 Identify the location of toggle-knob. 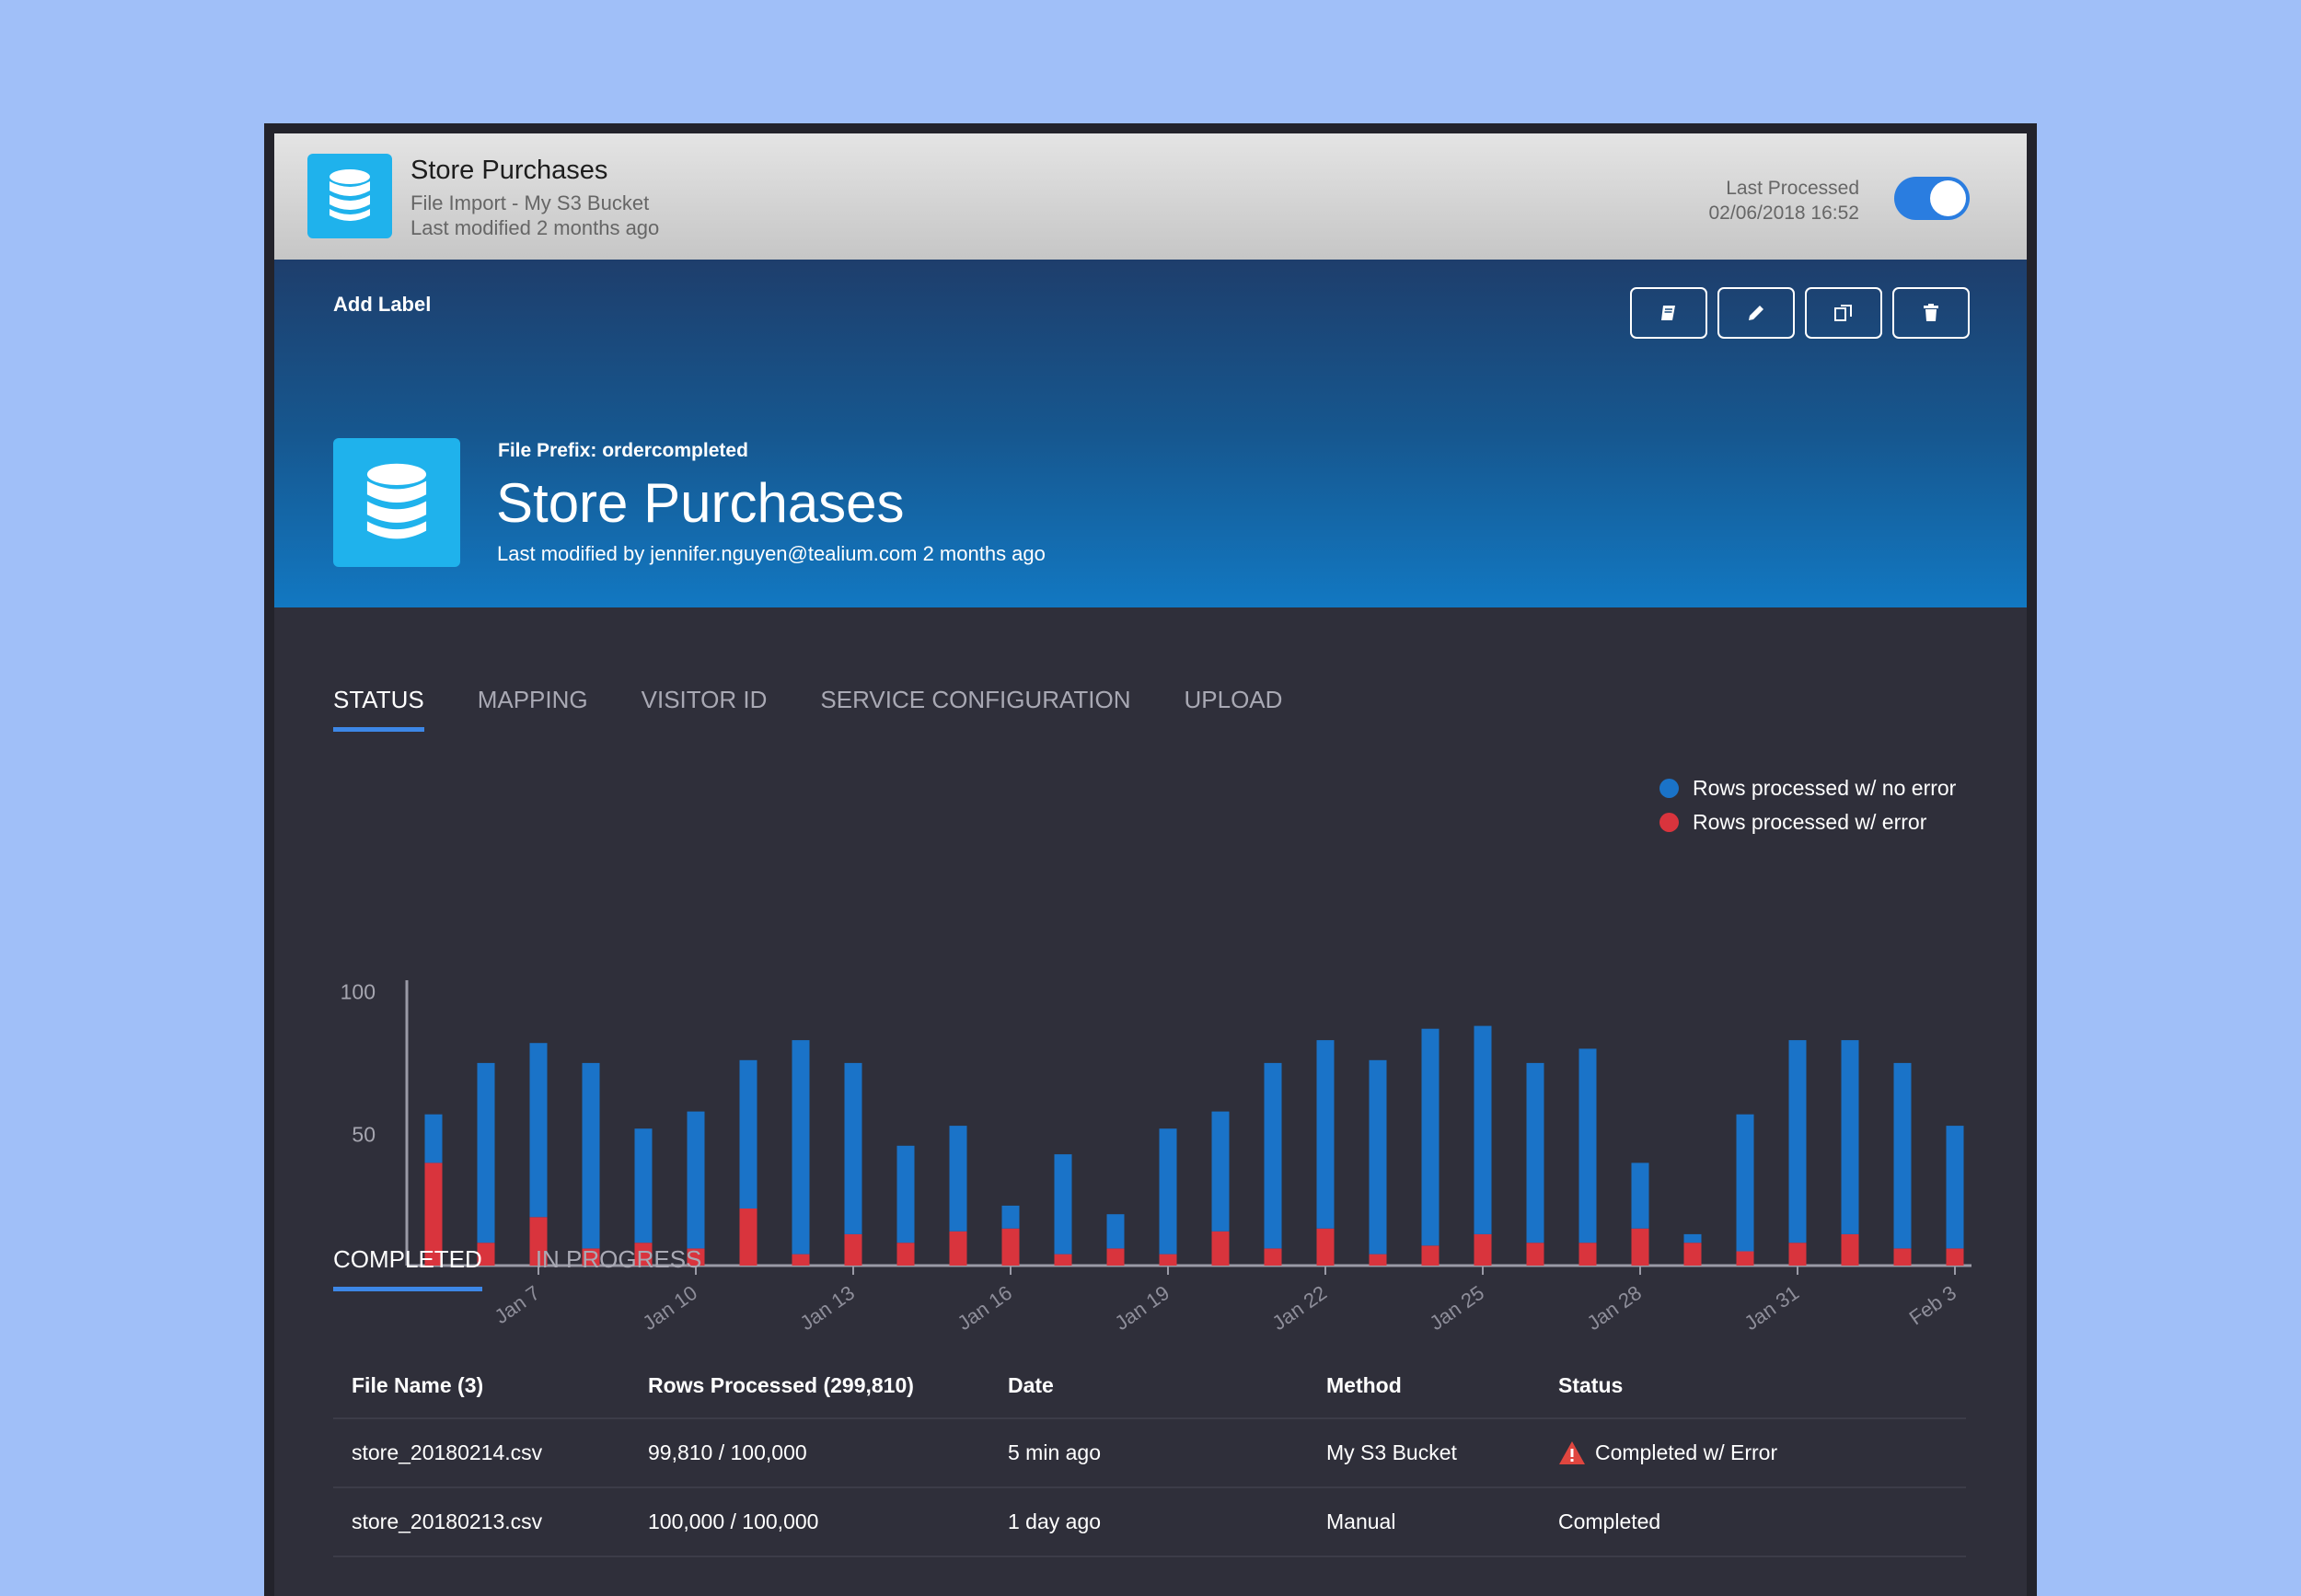
(1948, 198).